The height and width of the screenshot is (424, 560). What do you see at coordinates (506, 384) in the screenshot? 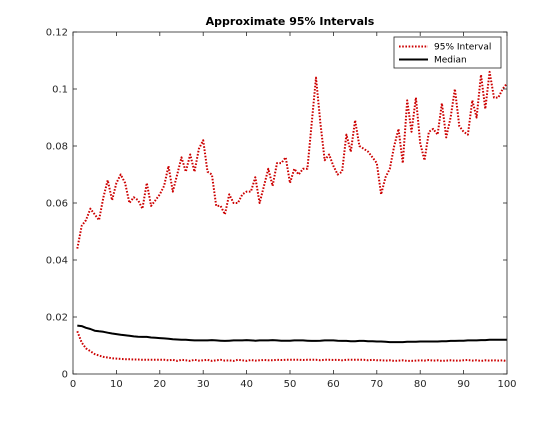
I see `x-tick-label: 100` at bounding box center [506, 384].